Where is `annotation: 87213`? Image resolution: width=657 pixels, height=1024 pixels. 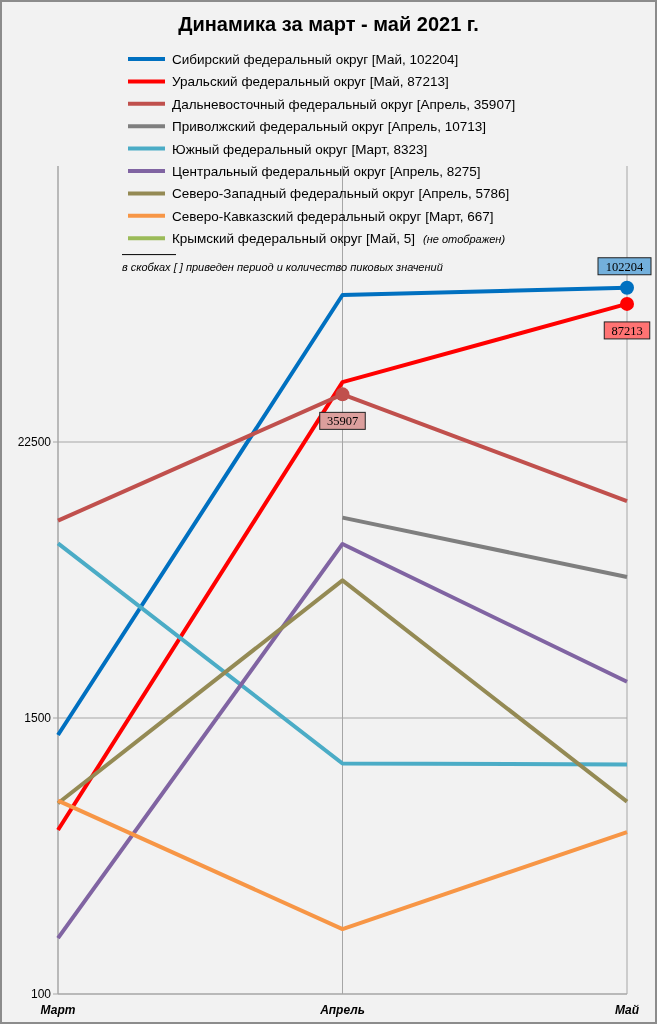
annotation: 87213 is located at coordinates (627, 330).